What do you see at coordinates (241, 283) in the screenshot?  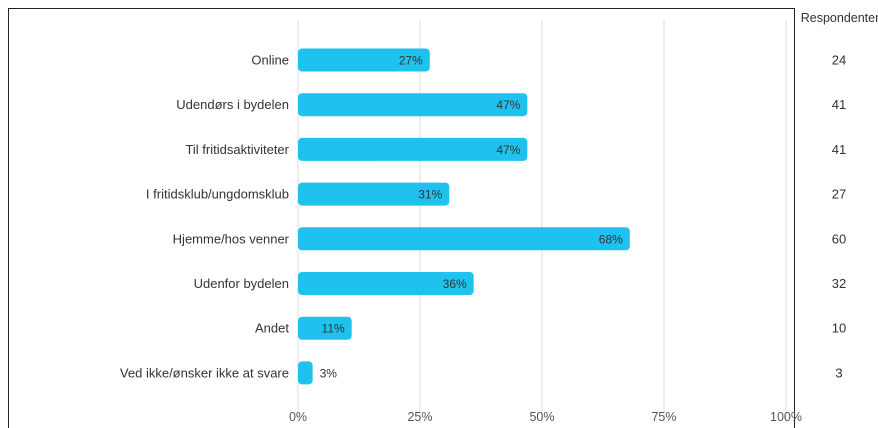 I see `category-label: Udenfor bydelen` at bounding box center [241, 283].